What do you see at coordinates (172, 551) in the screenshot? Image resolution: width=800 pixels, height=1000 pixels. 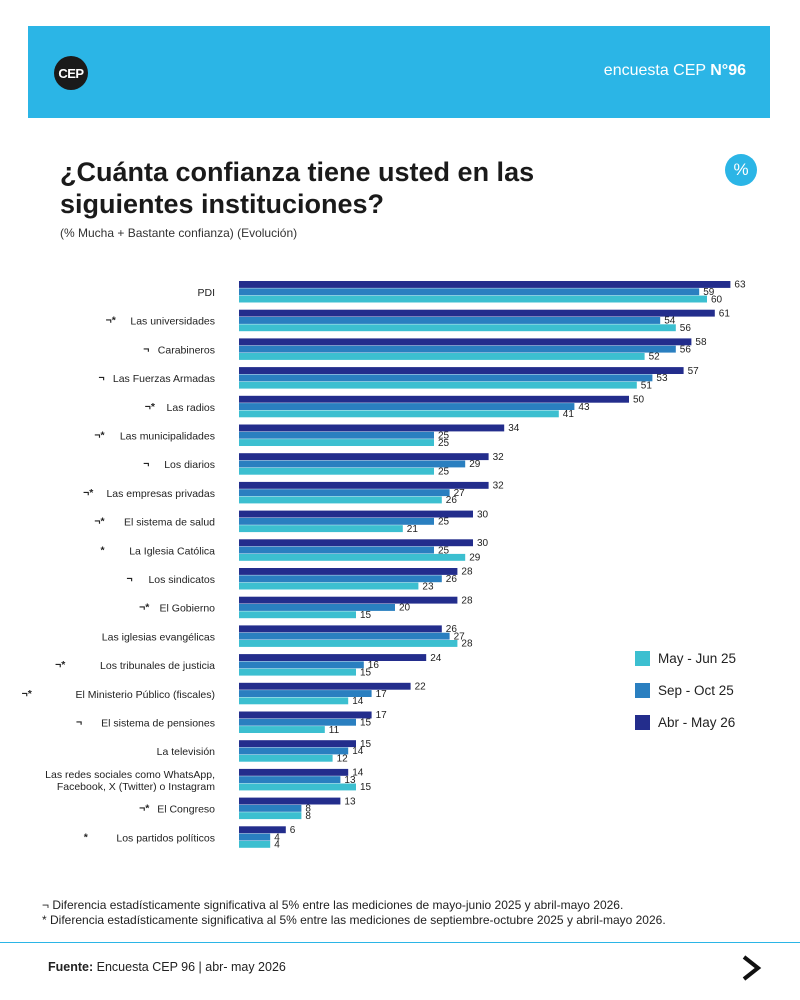 I see `category-label: La Iglesia Católica` at bounding box center [172, 551].